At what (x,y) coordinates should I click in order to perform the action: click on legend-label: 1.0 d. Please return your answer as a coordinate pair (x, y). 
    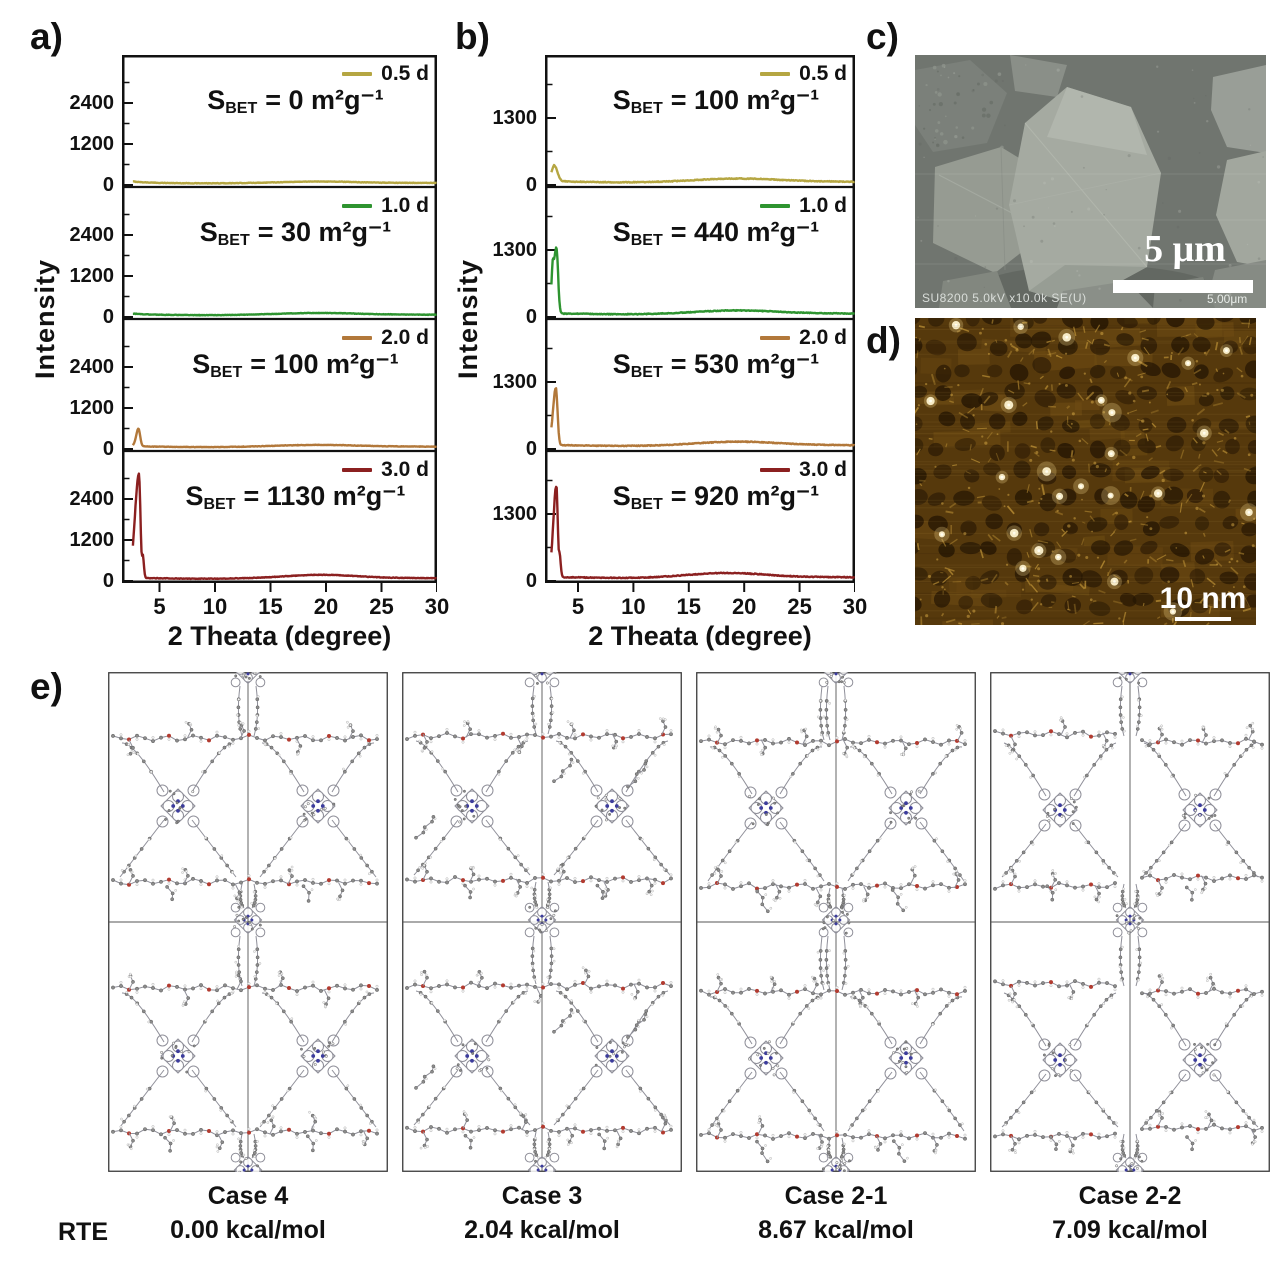
    Looking at the image, I should click on (405, 205).